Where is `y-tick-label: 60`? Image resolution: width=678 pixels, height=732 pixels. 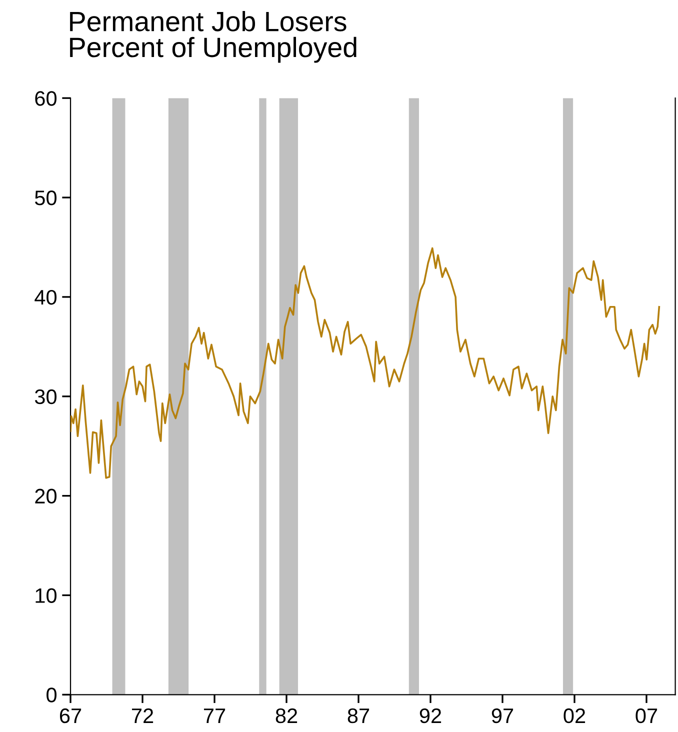 y-tick-label: 60 is located at coordinates (46, 98).